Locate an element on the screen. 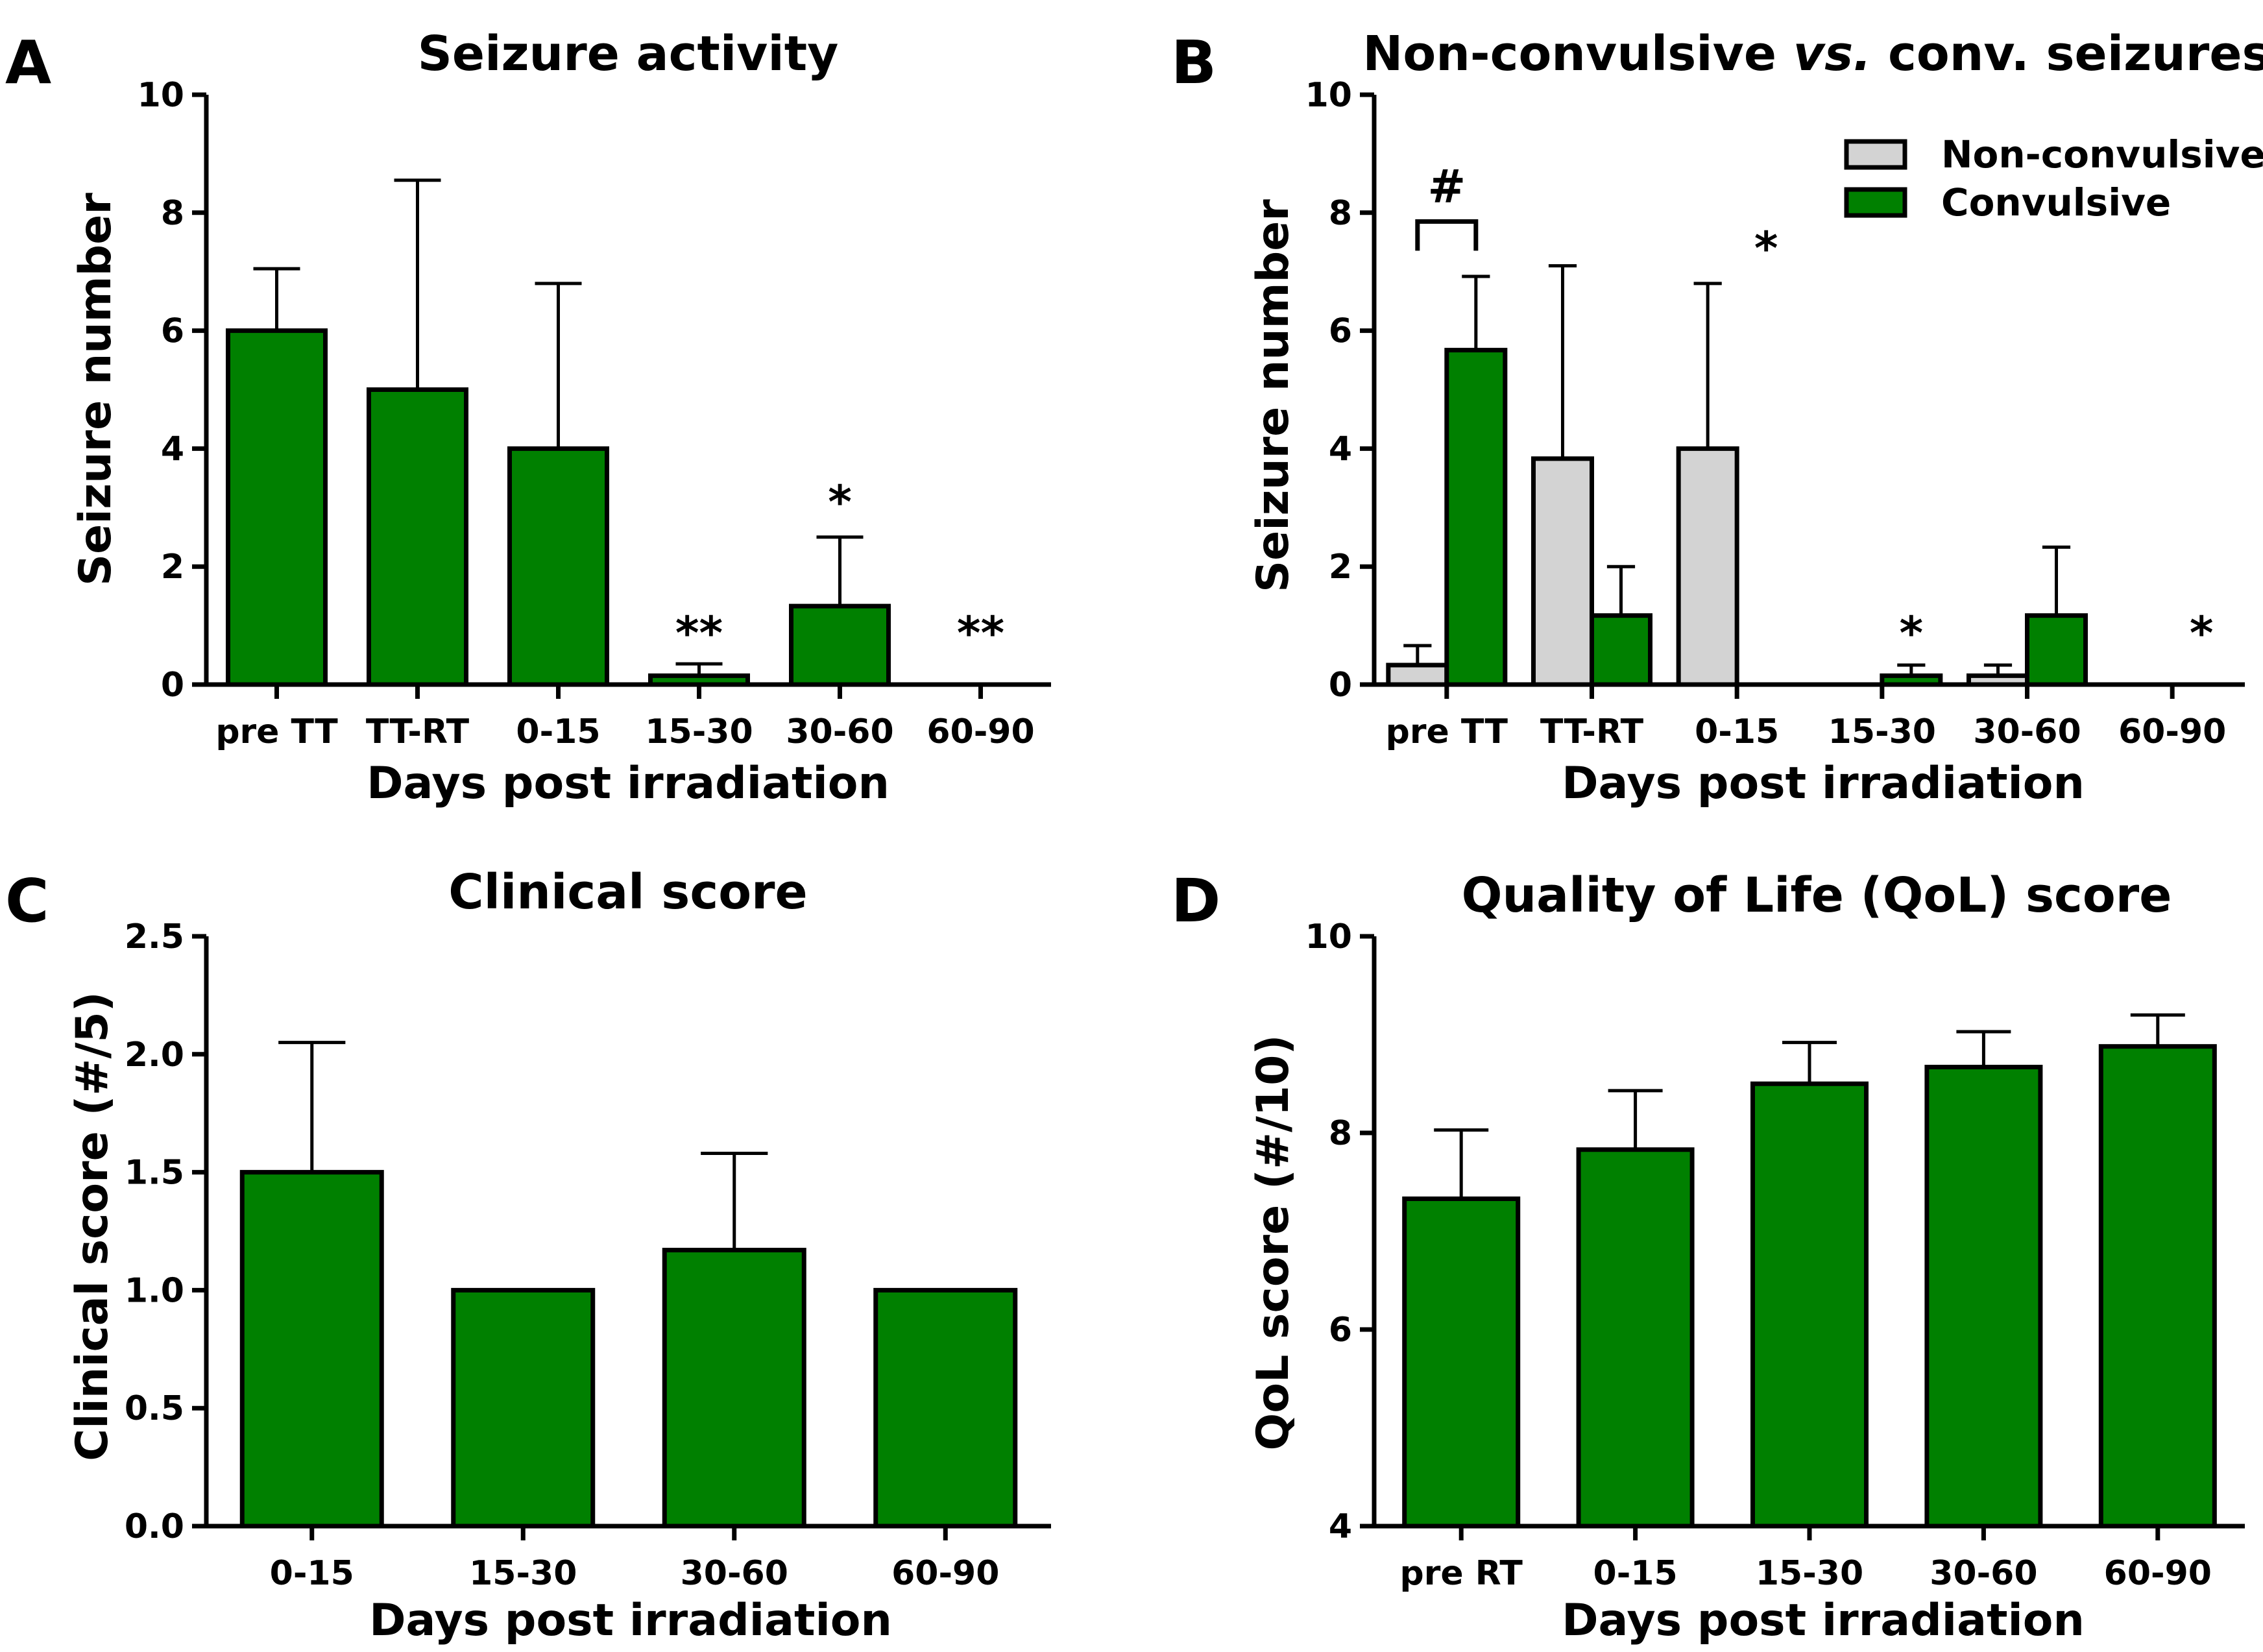 The height and width of the screenshot is (1652, 2263). panel-c-ylabel: Clinical score (#/5) is located at coordinates (92, 1226).